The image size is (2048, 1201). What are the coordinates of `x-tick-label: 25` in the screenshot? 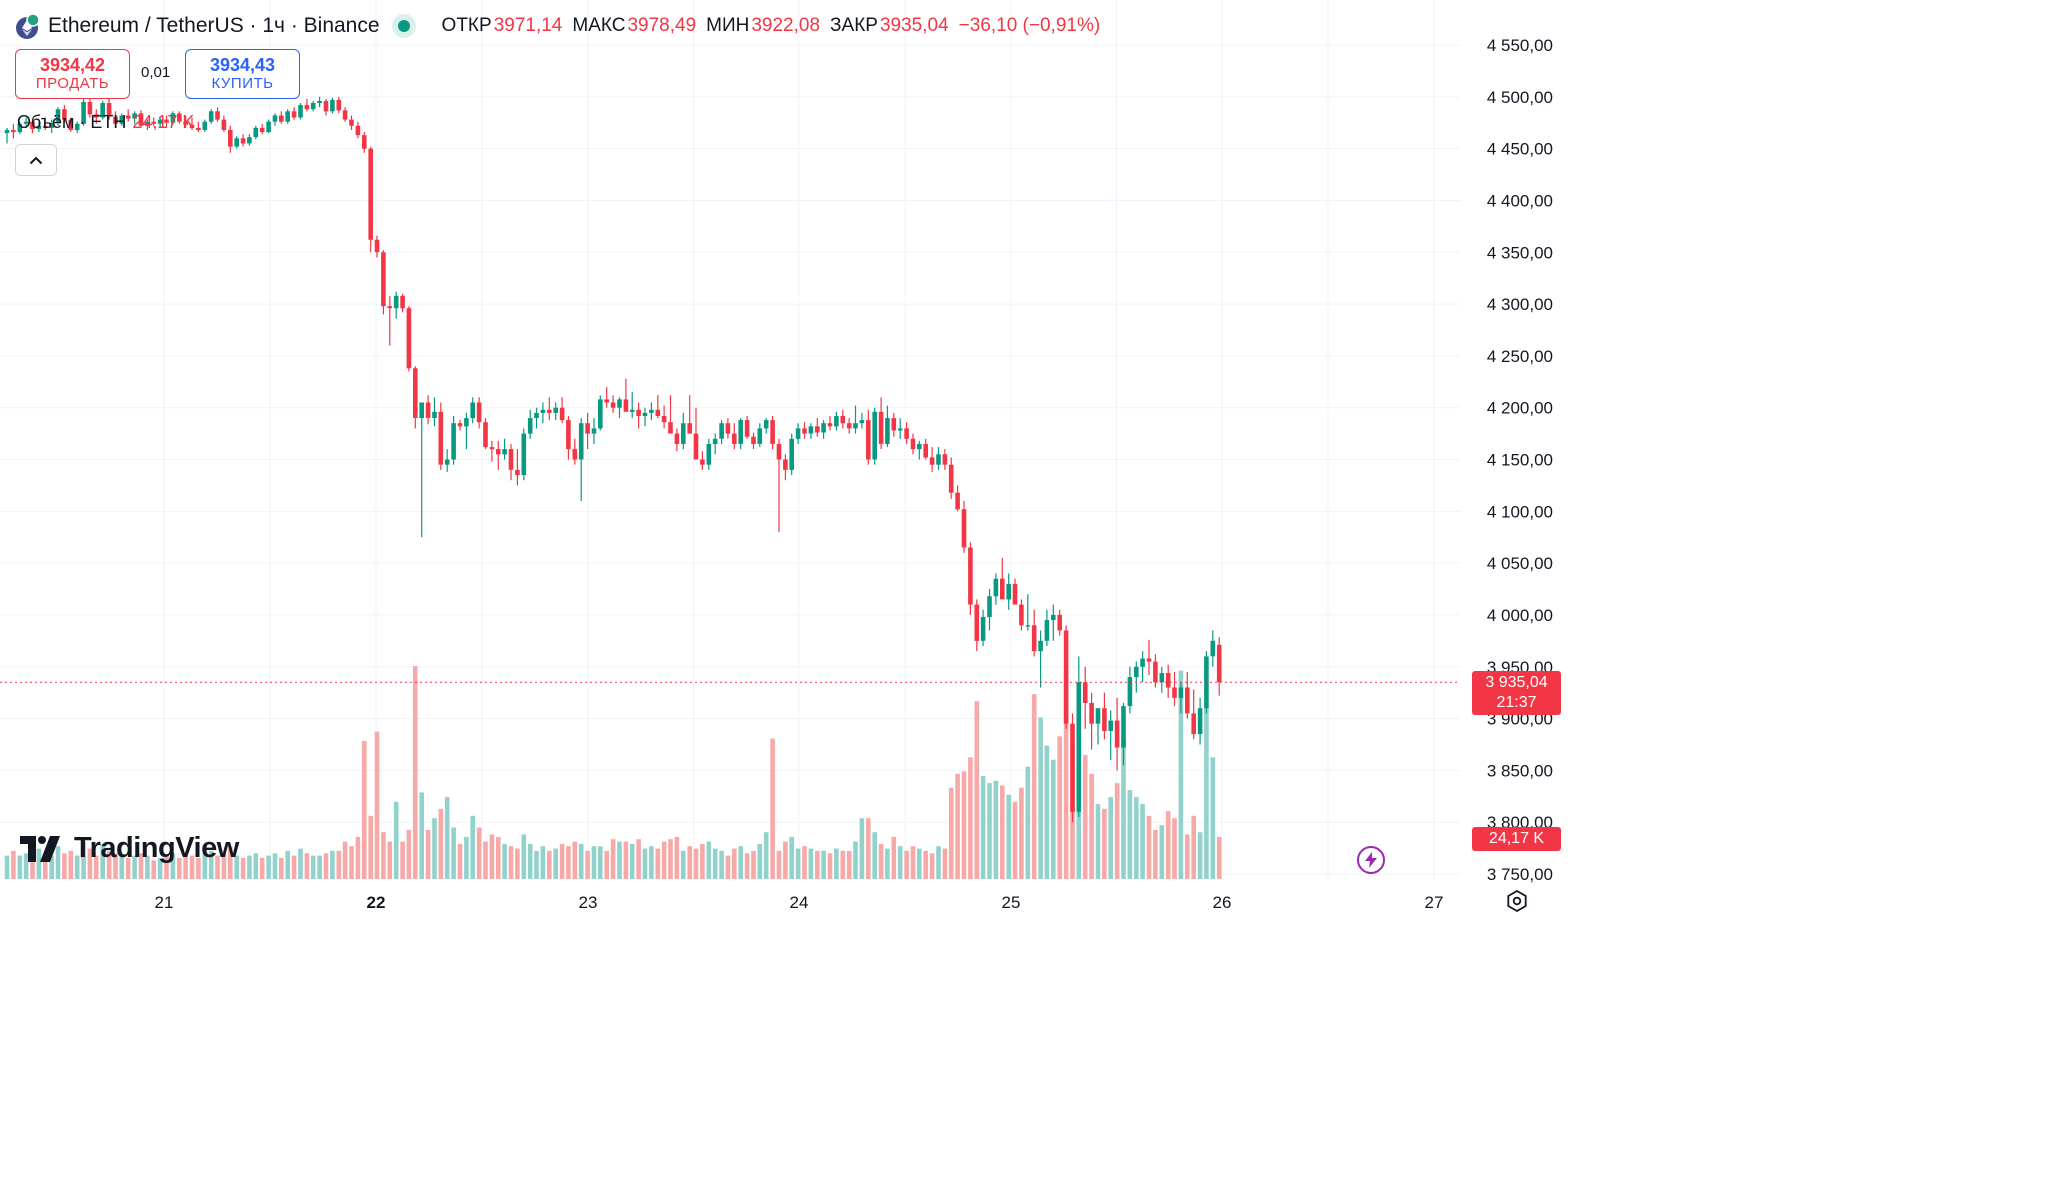 It's located at (1011, 902).